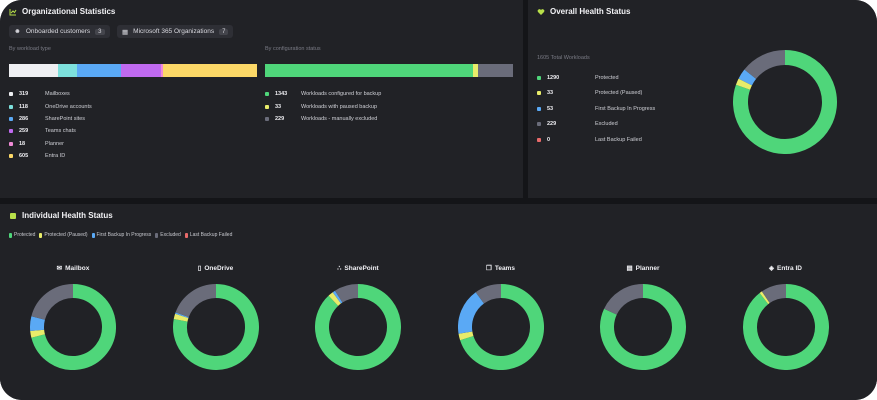 The height and width of the screenshot is (400, 877). I want to click on workload-health-card: ◈ Entra ID, so click(786, 317).